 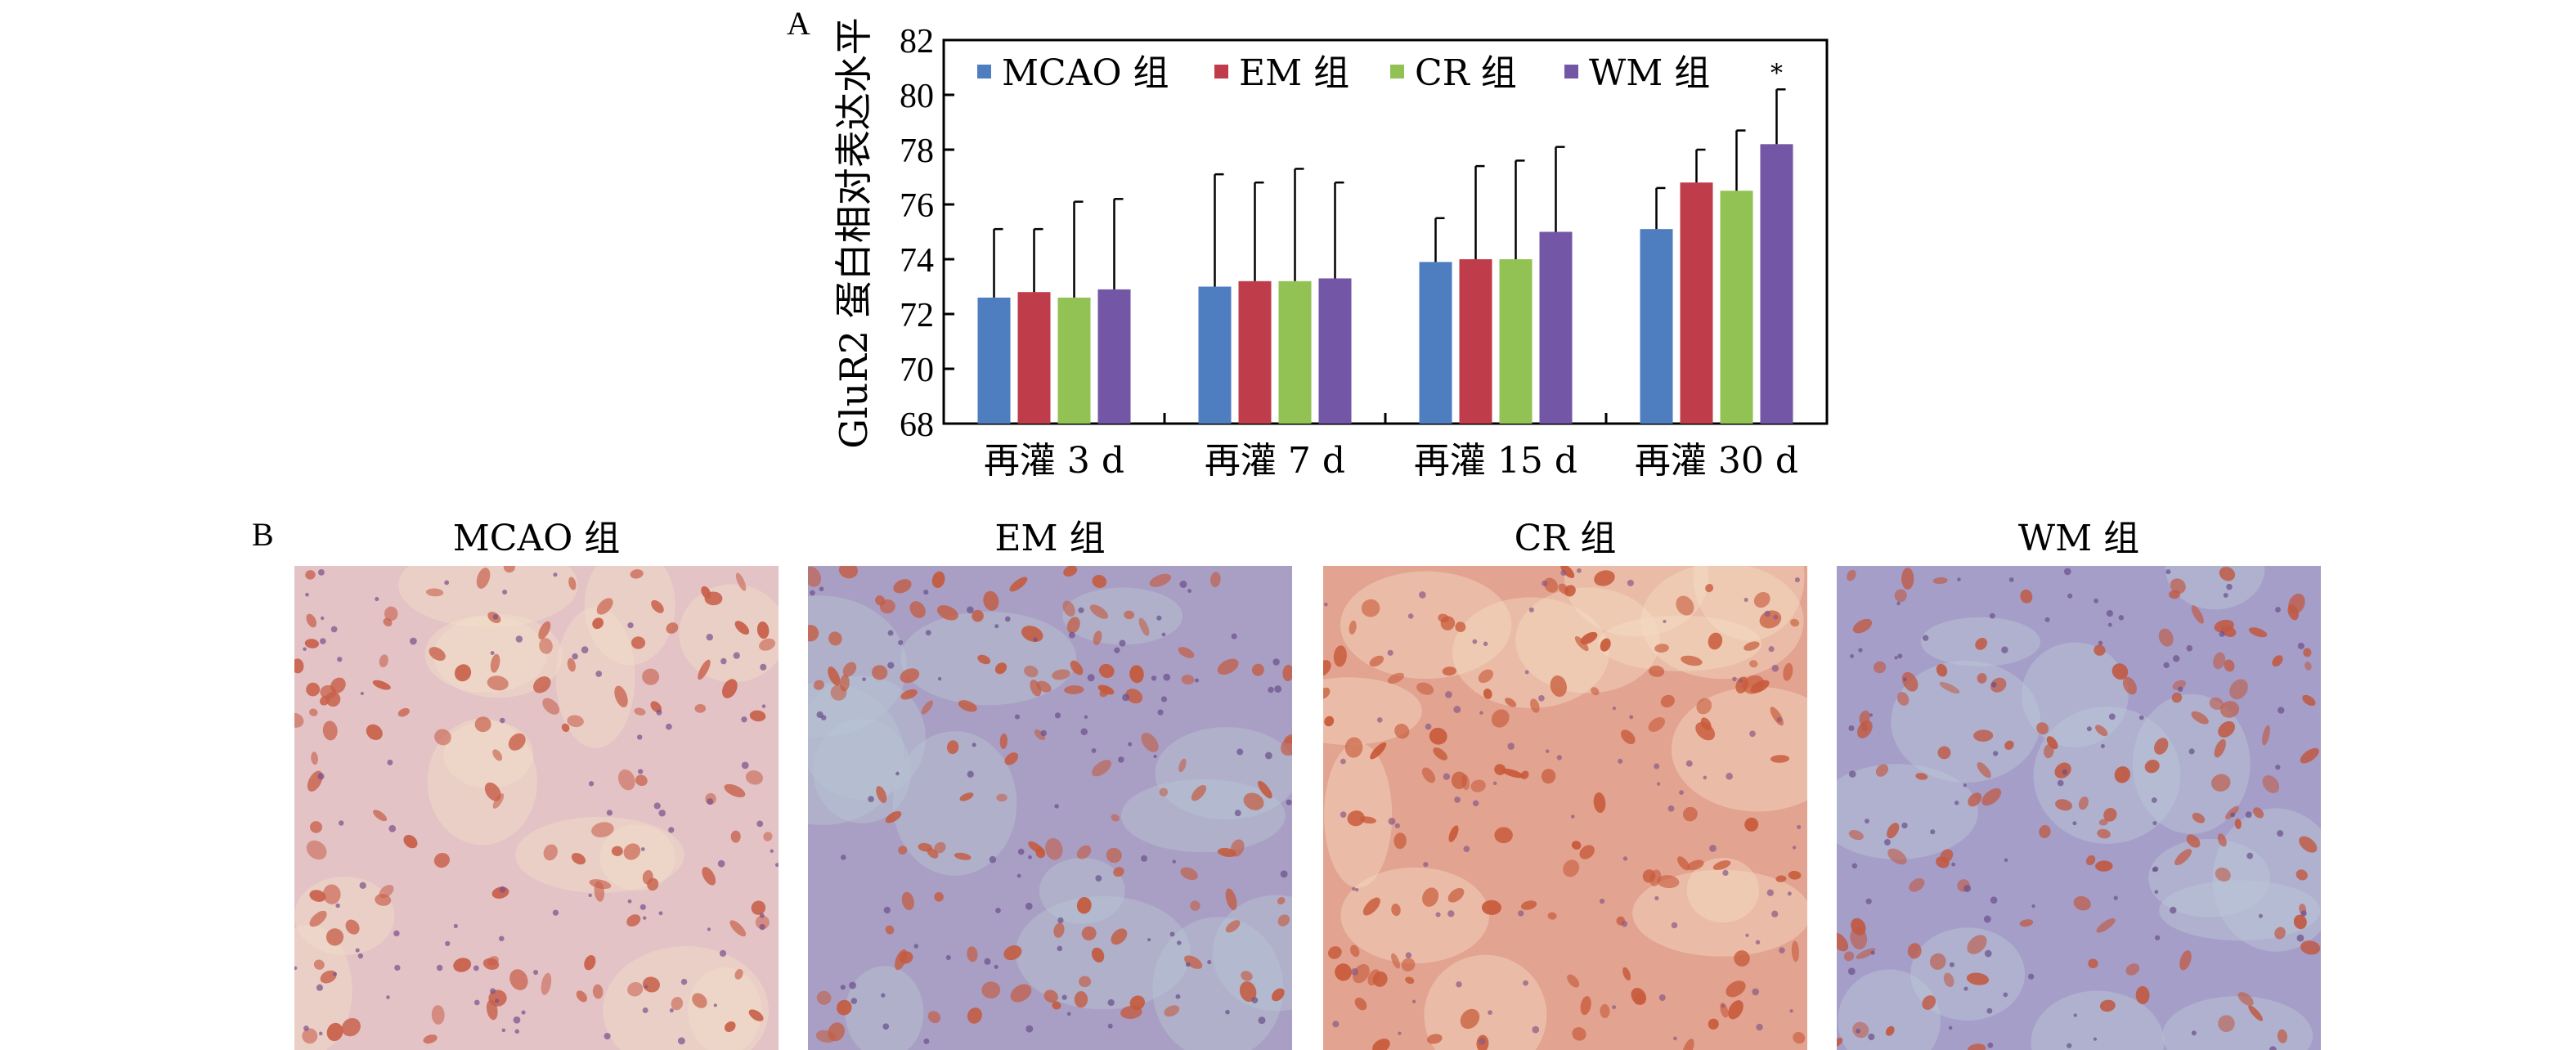 What do you see at coordinates (1736, 307) in the screenshot?
I see `bar` at bounding box center [1736, 307].